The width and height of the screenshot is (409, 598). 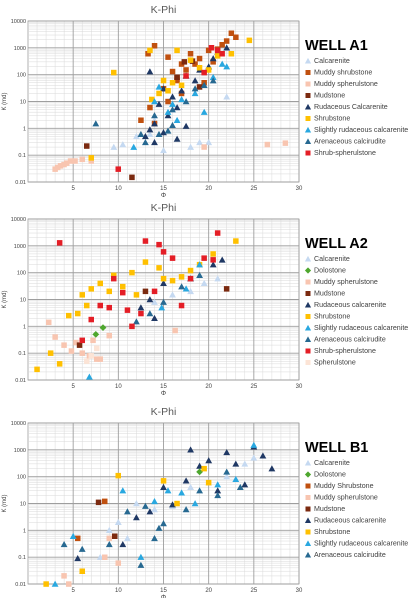 I want to click on series-muddy-spherulstone, so click(x=170, y=156).